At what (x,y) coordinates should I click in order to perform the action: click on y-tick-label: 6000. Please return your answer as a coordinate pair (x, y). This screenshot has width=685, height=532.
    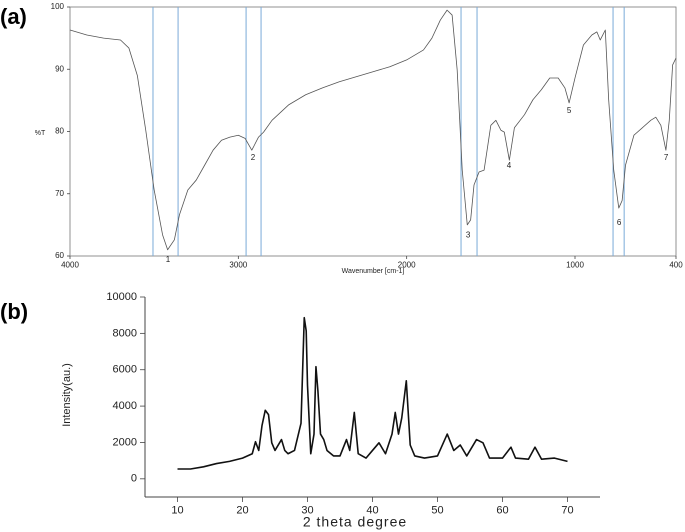
    Looking at the image, I should click on (125, 370).